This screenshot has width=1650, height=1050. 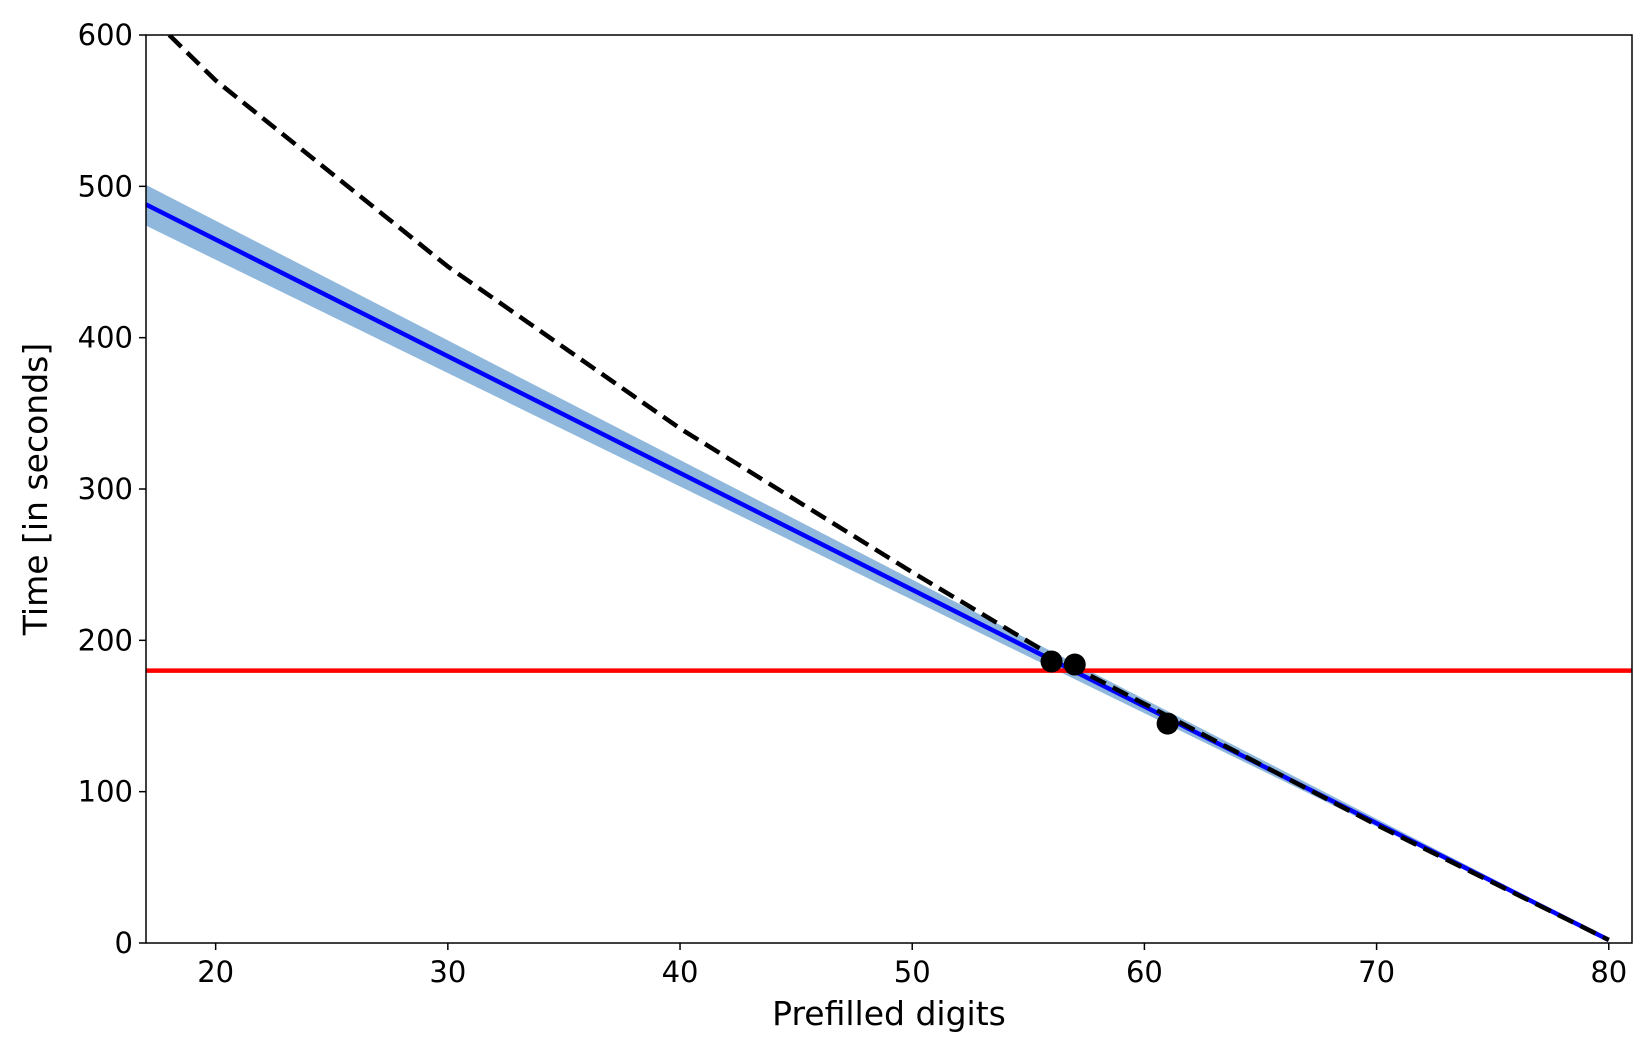 What do you see at coordinates (215, 972) in the screenshot?
I see `x-tick-label: 20` at bounding box center [215, 972].